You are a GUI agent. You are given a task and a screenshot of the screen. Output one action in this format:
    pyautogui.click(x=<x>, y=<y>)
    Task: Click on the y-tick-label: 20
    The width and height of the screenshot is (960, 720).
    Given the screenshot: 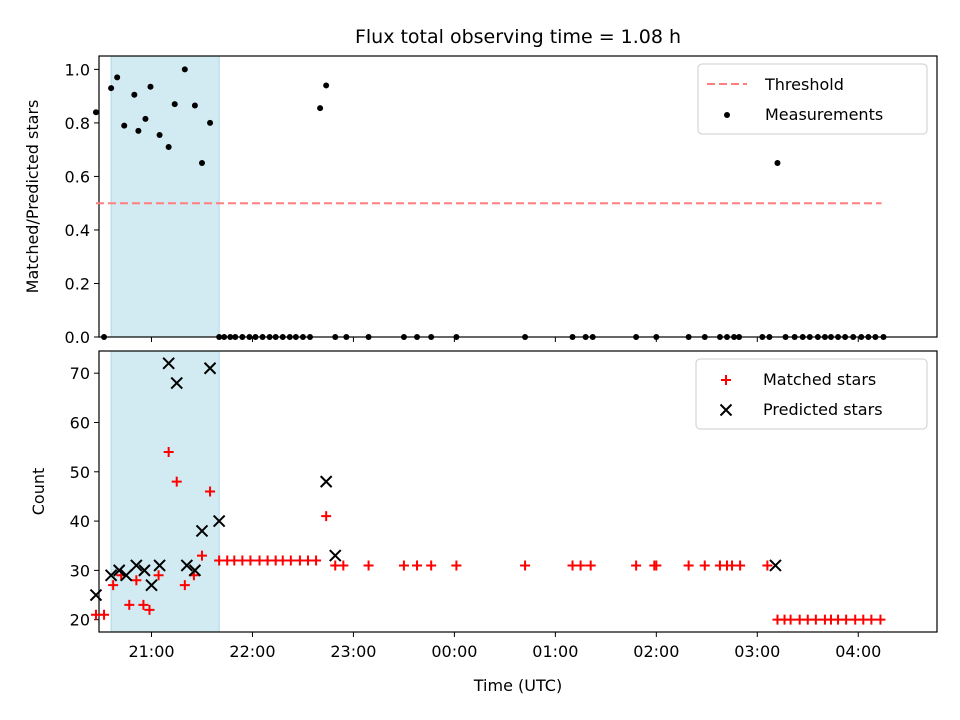 What is the action you would take?
    pyautogui.click(x=80, y=620)
    